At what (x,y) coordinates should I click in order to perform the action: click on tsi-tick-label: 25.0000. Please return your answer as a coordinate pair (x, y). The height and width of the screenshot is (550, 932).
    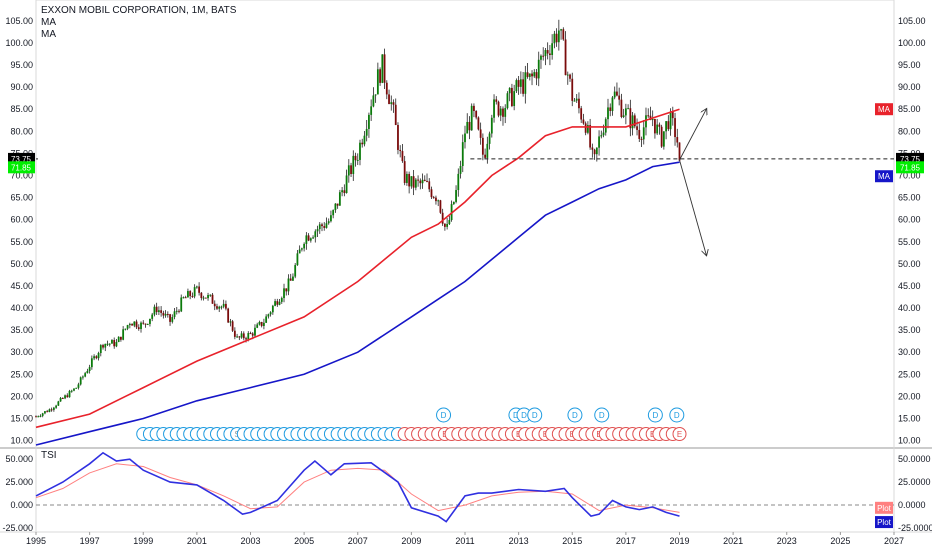
    Looking at the image, I should click on (914, 482).